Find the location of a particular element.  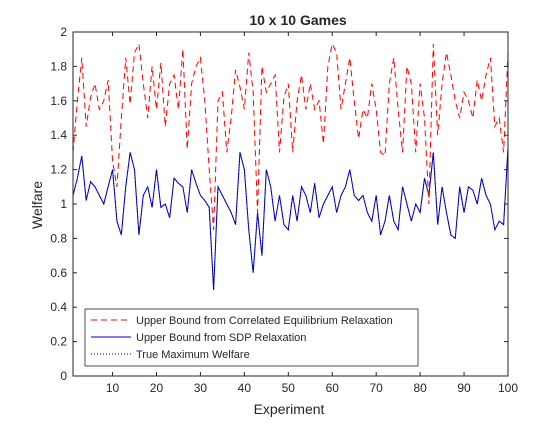

x-tick-label: 20 is located at coordinates (157, 388).